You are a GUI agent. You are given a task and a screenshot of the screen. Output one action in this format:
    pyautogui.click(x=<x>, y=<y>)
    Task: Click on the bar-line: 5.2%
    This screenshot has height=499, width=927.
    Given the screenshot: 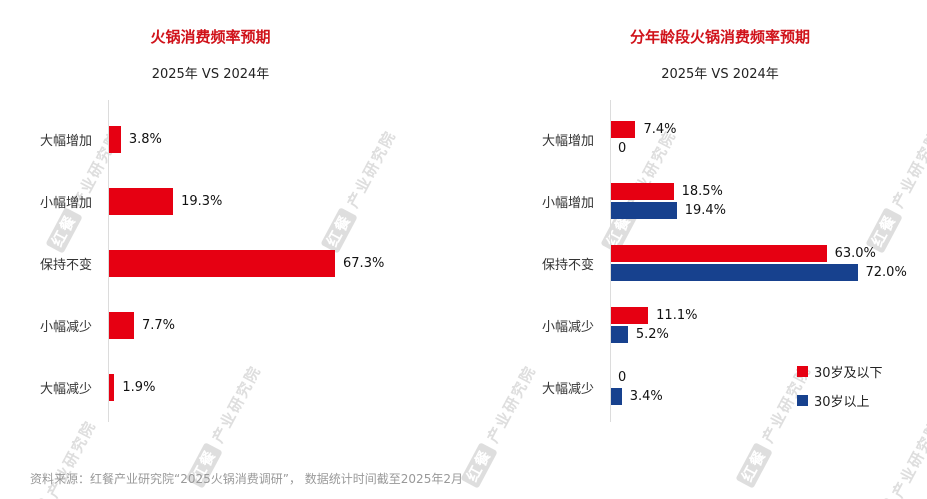 What is the action you would take?
    pyautogui.click(x=765, y=334)
    